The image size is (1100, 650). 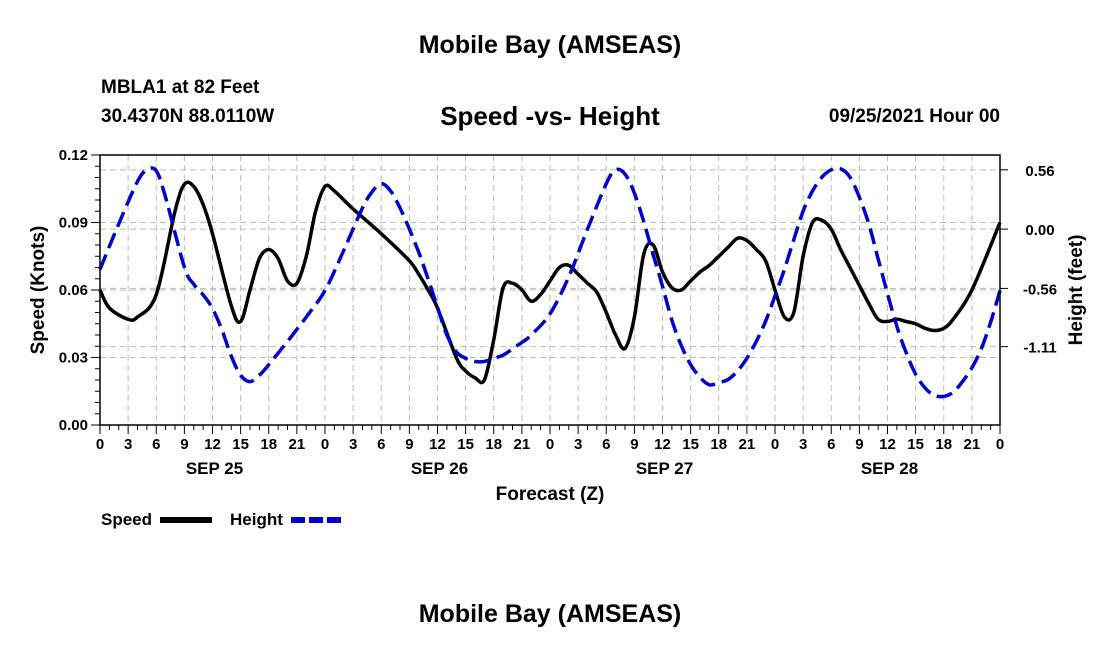 What do you see at coordinates (73, 155) in the screenshot?
I see `y-tick-label: 0.12` at bounding box center [73, 155].